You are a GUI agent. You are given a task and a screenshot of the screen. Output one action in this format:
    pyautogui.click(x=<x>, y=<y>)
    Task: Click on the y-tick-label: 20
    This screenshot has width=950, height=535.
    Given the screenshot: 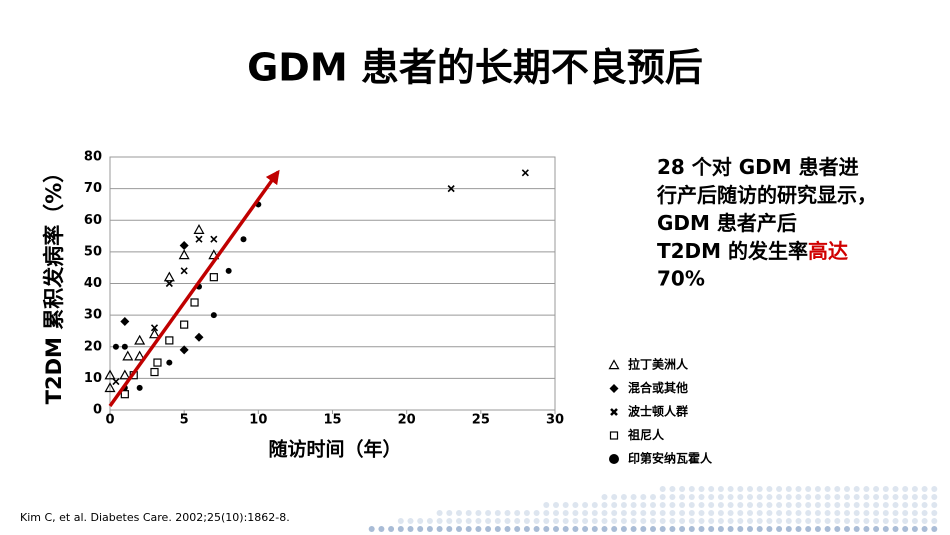 What is the action you would take?
    pyautogui.click(x=93, y=346)
    